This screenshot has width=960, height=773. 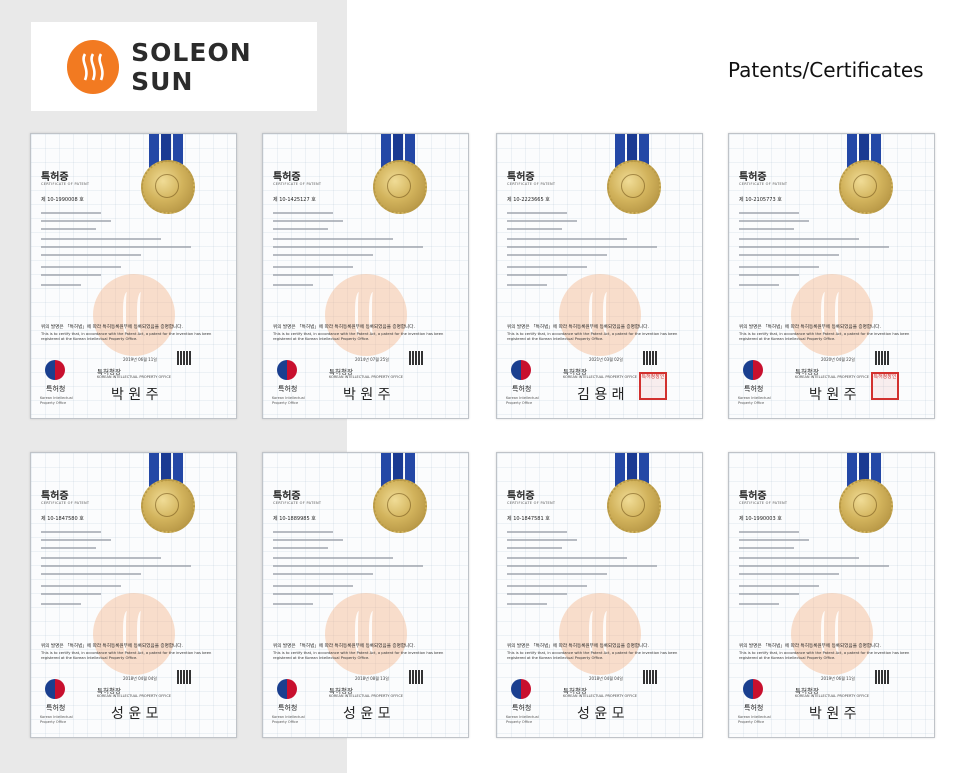 What do you see at coordinates (528, 200) in the screenshot?
I see `patent-number: 제 10-2223665 호` at bounding box center [528, 200].